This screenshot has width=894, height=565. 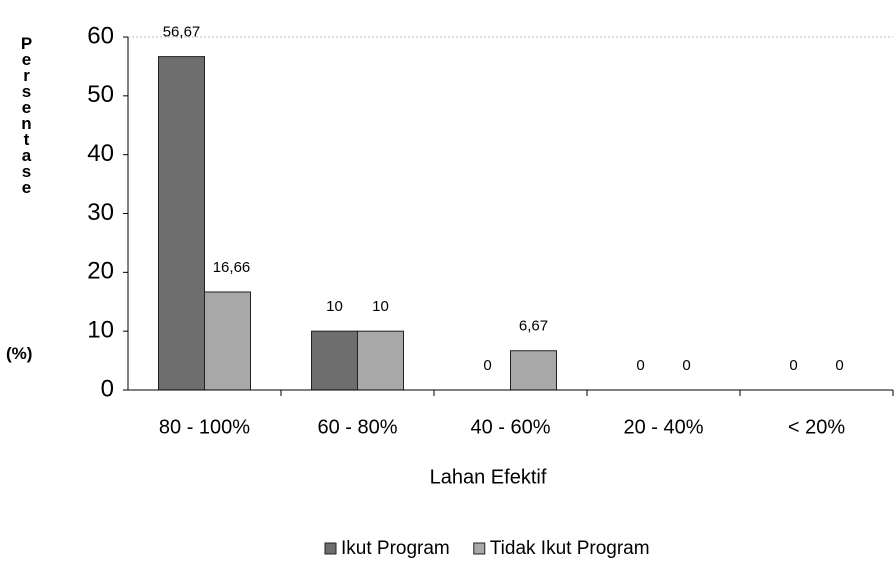 I want to click on x-tick-label: 60 - 80%, so click(x=357, y=427).